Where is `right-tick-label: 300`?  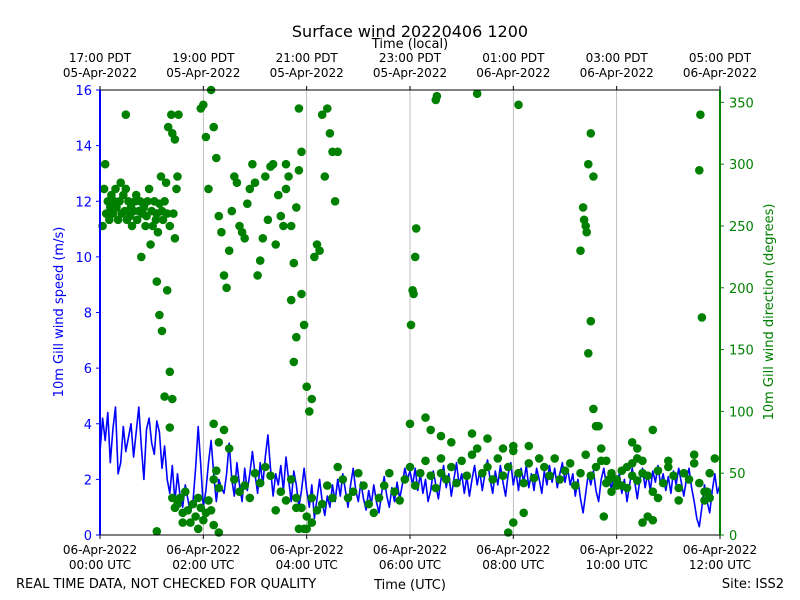 right-tick-label: 300 is located at coordinates (741, 165).